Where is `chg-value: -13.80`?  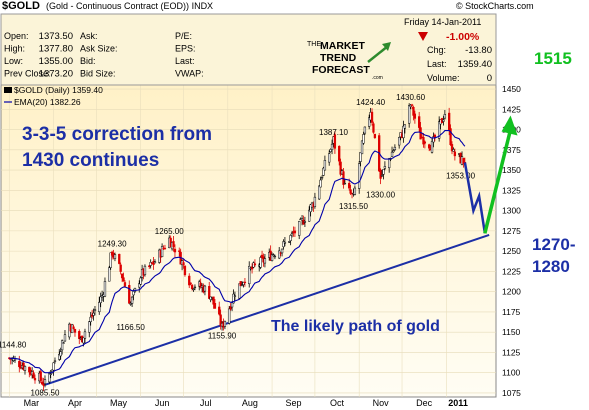
chg-value: -13.80 is located at coordinates (478, 50).